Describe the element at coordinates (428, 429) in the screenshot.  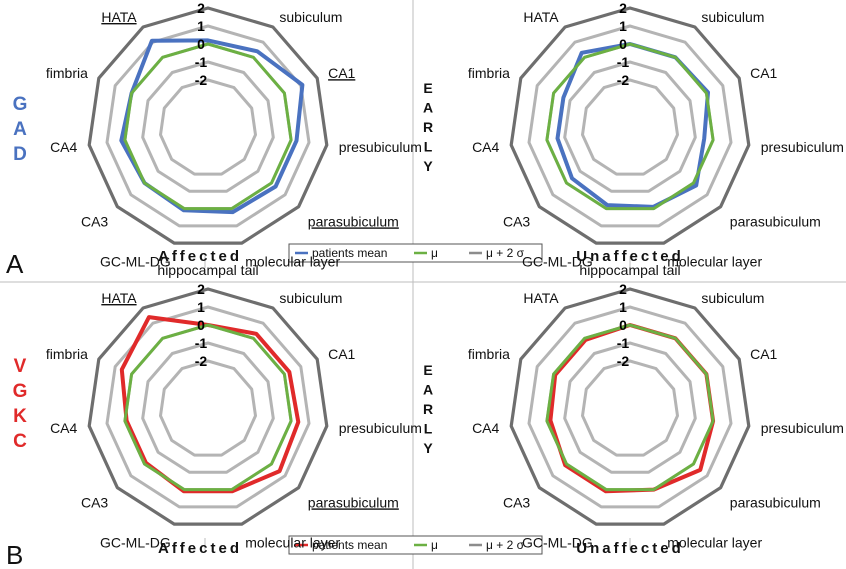
I see `early-letter: L` at that location.